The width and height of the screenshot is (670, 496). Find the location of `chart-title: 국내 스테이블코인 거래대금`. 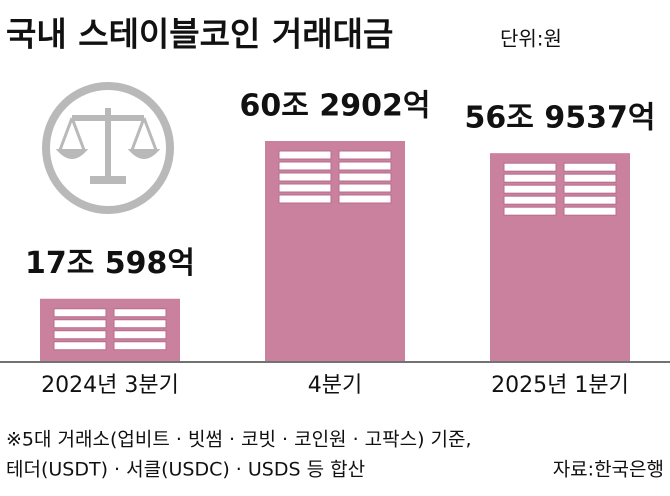

chart-title: 국내 스테이블코인 거래대금 is located at coordinates (199, 34).